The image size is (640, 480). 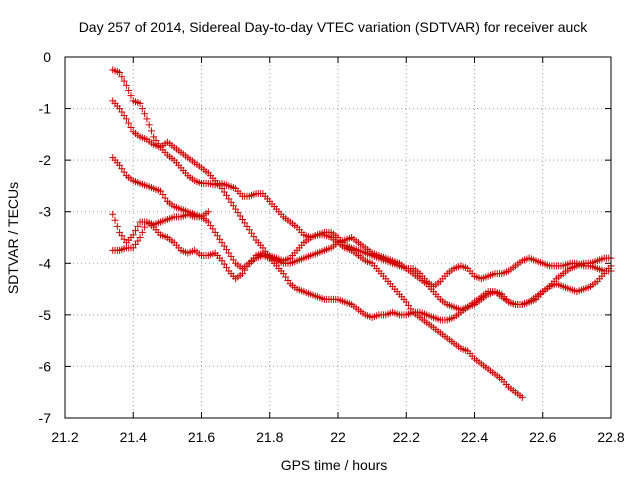 I want to click on y-tick-label: -7, so click(x=45, y=418).